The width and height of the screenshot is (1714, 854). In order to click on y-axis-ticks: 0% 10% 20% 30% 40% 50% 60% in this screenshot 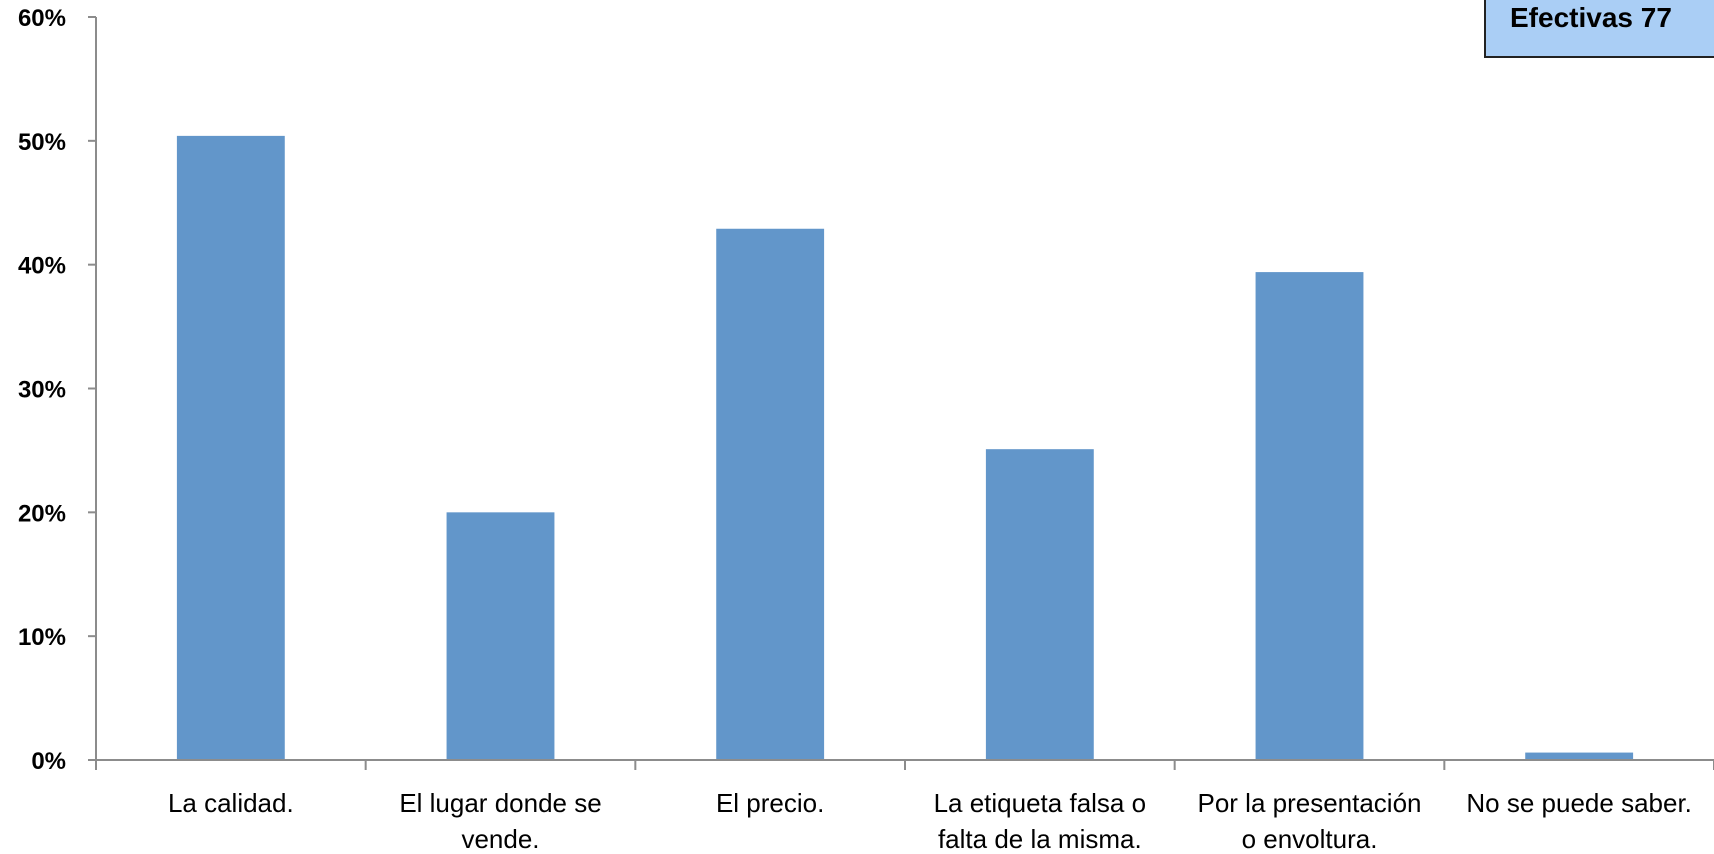, I will do `click(57, 390)`.